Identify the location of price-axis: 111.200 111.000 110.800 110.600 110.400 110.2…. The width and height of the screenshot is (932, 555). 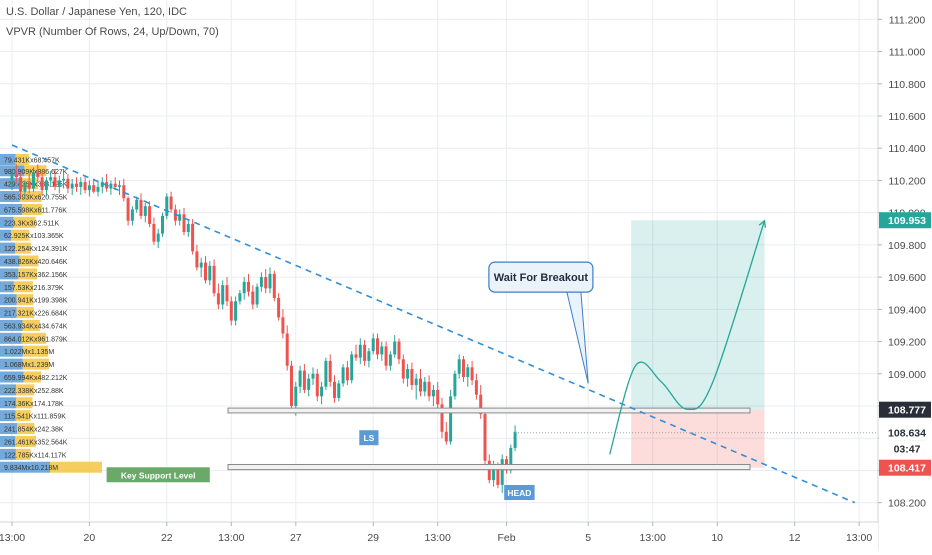
(904, 275).